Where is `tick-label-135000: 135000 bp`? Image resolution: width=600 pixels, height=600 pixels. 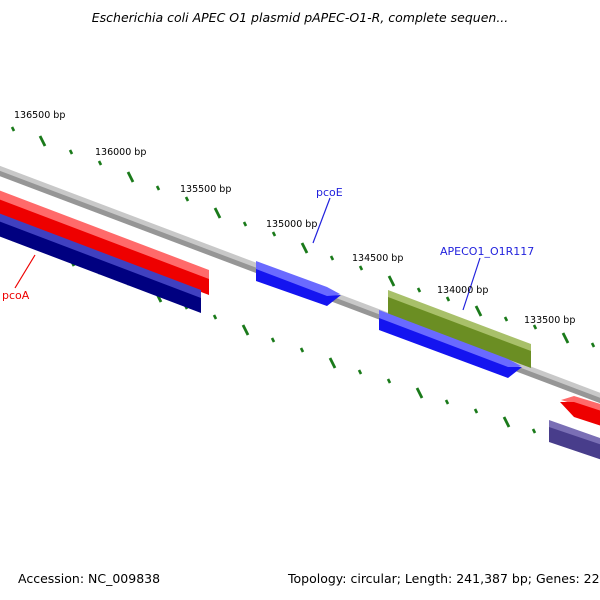 tick-label-135000: 135000 bp is located at coordinates (291, 224).